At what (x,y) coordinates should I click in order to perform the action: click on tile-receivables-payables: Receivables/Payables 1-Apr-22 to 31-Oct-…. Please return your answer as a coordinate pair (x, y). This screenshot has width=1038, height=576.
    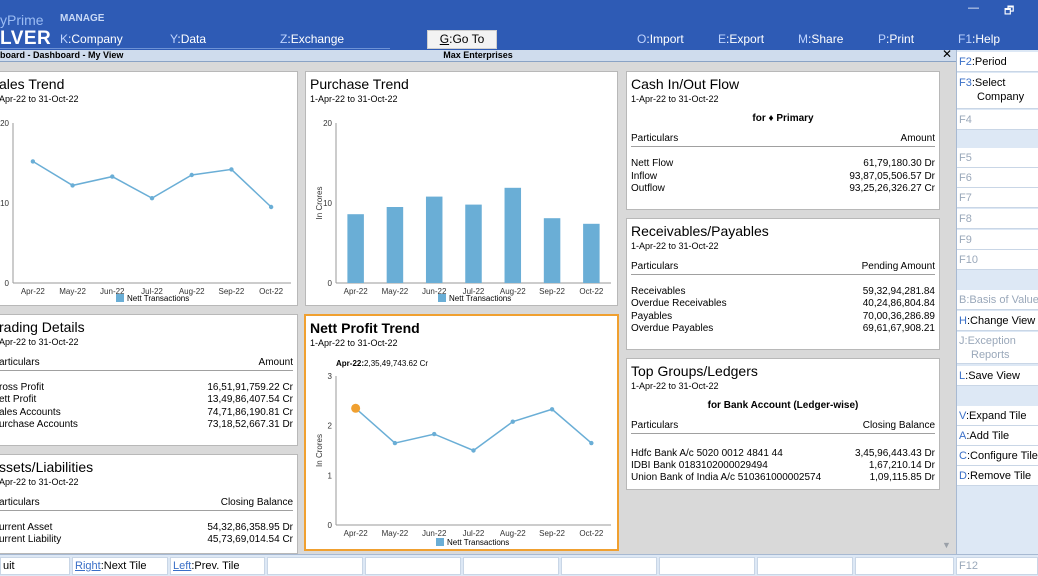
    Looking at the image, I should click on (783, 284).